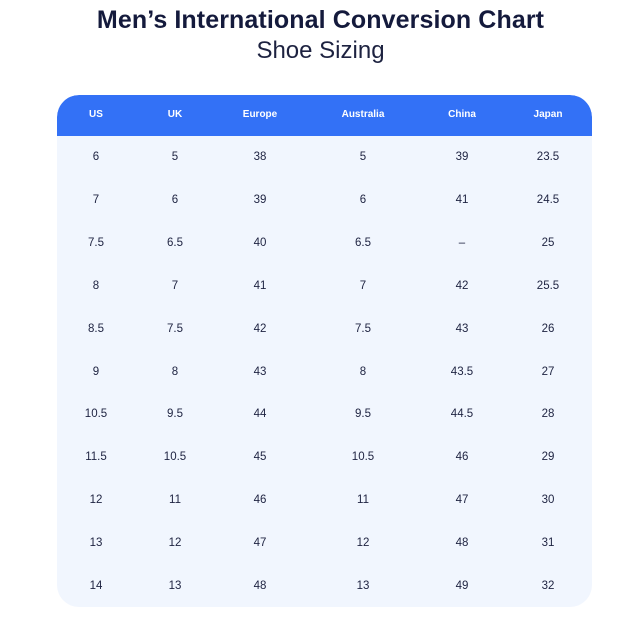  Describe the element at coordinates (363, 414) in the screenshot. I see `table-cell-australia: 9.5` at that location.